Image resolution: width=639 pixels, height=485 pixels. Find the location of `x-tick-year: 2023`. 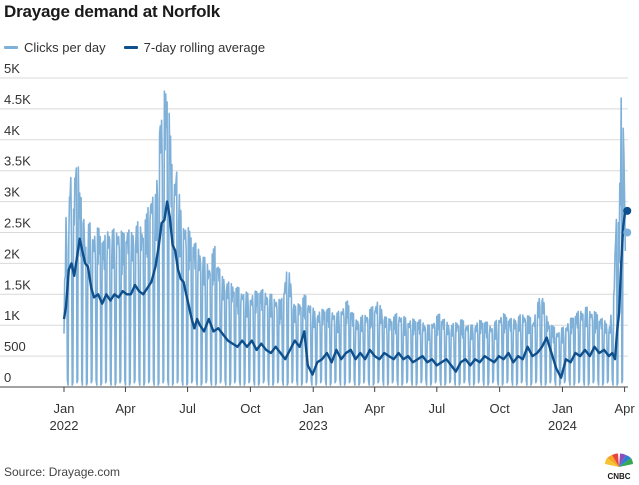

x-tick-year: 2023 is located at coordinates (313, 425).